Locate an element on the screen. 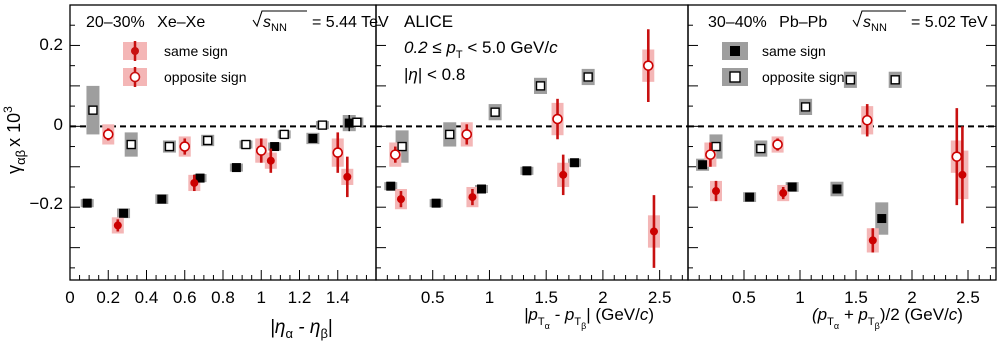 The image size is (1001, 342). x-tick-label: 2 is located at coordinates (602, 297).